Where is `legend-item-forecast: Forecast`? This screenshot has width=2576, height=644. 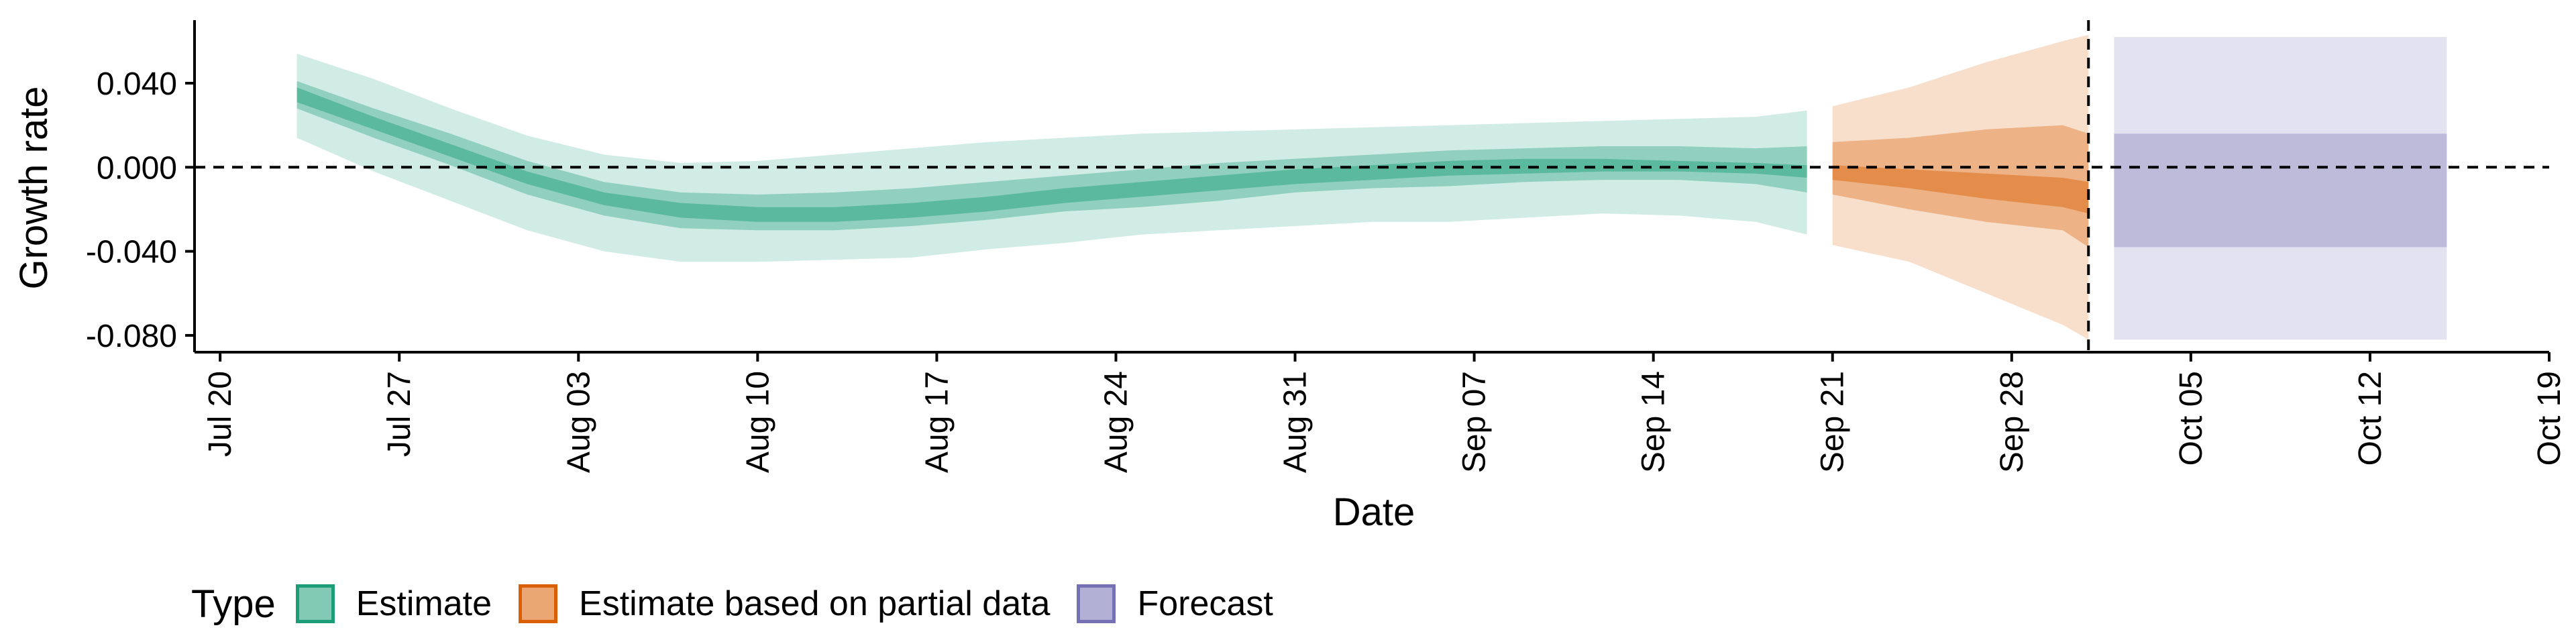 legend-item-forecast: Forecast is located at coordinates (1175, 604).